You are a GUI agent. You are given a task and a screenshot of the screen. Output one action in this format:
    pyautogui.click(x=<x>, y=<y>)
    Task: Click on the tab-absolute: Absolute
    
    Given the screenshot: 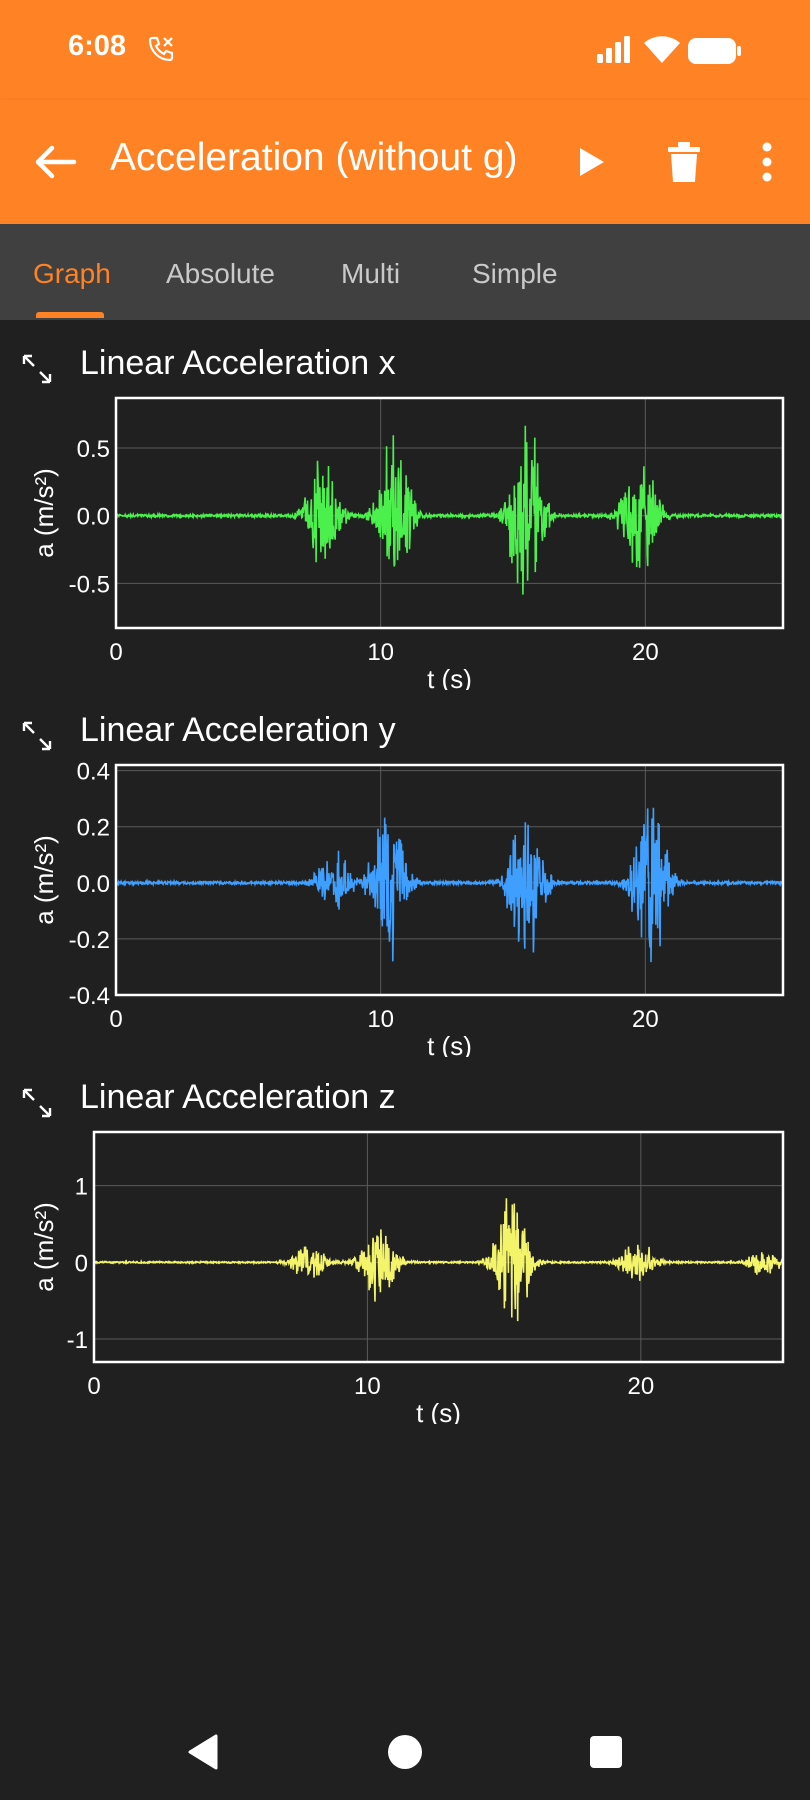 What is the action you would take?
    pyautogui.click(x=220, y=273)
    